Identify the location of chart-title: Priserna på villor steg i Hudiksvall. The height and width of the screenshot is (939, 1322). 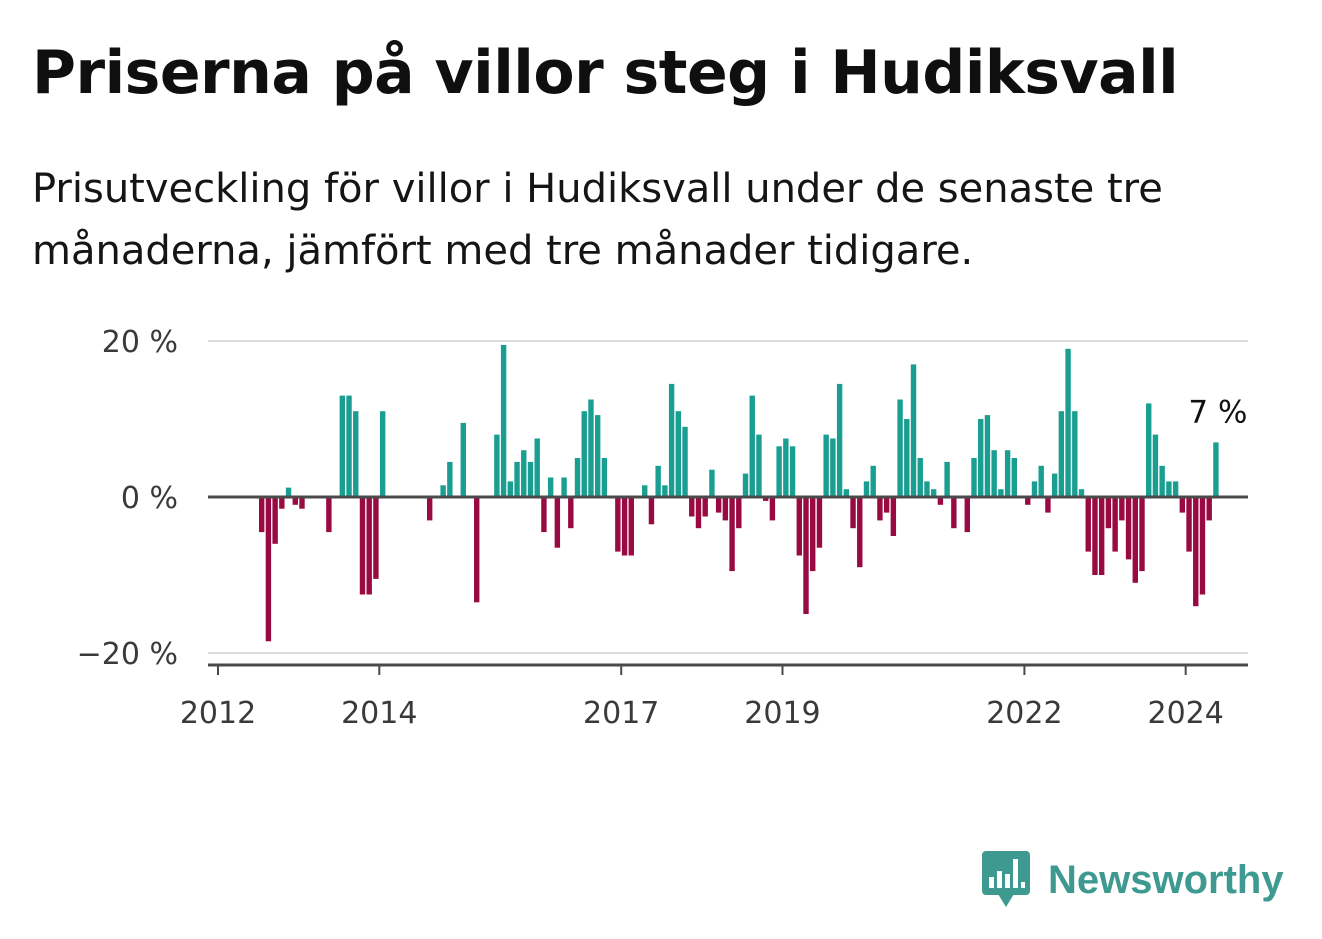
(605, 73).